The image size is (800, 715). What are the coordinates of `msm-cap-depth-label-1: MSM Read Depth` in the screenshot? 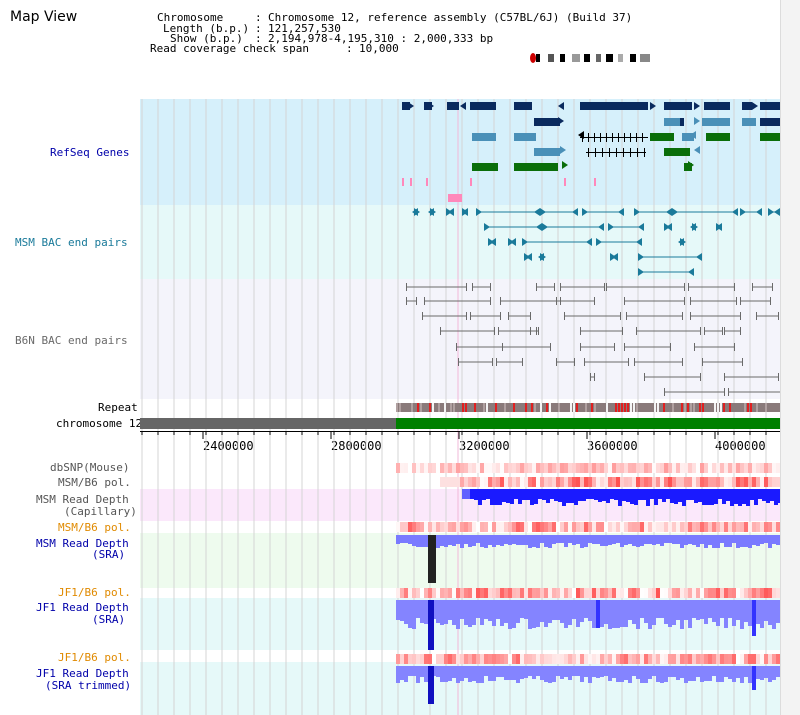 It's located at (82, 499).